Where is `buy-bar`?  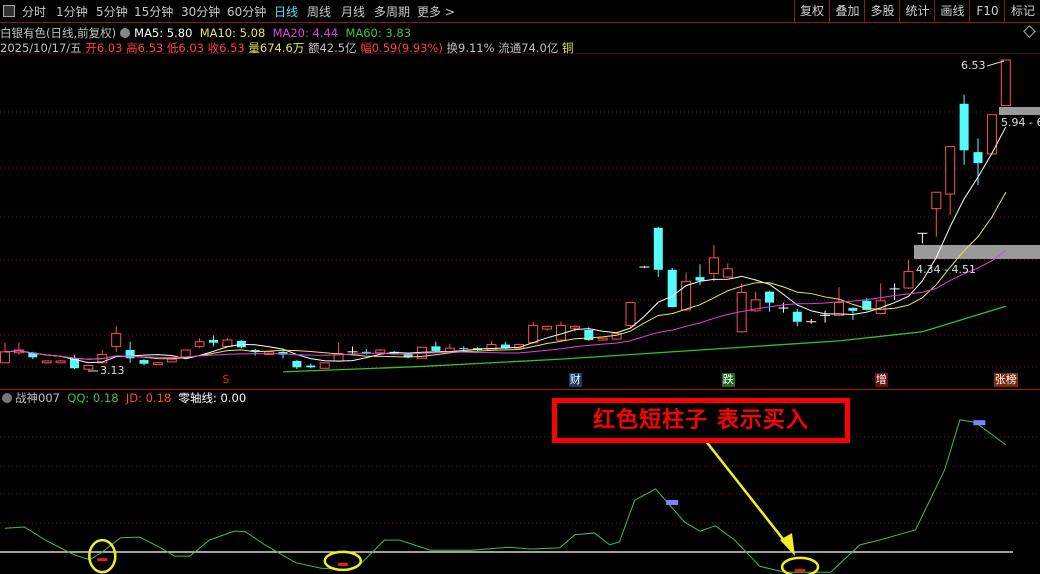
buy-bar is located at coordinates (102, 560).